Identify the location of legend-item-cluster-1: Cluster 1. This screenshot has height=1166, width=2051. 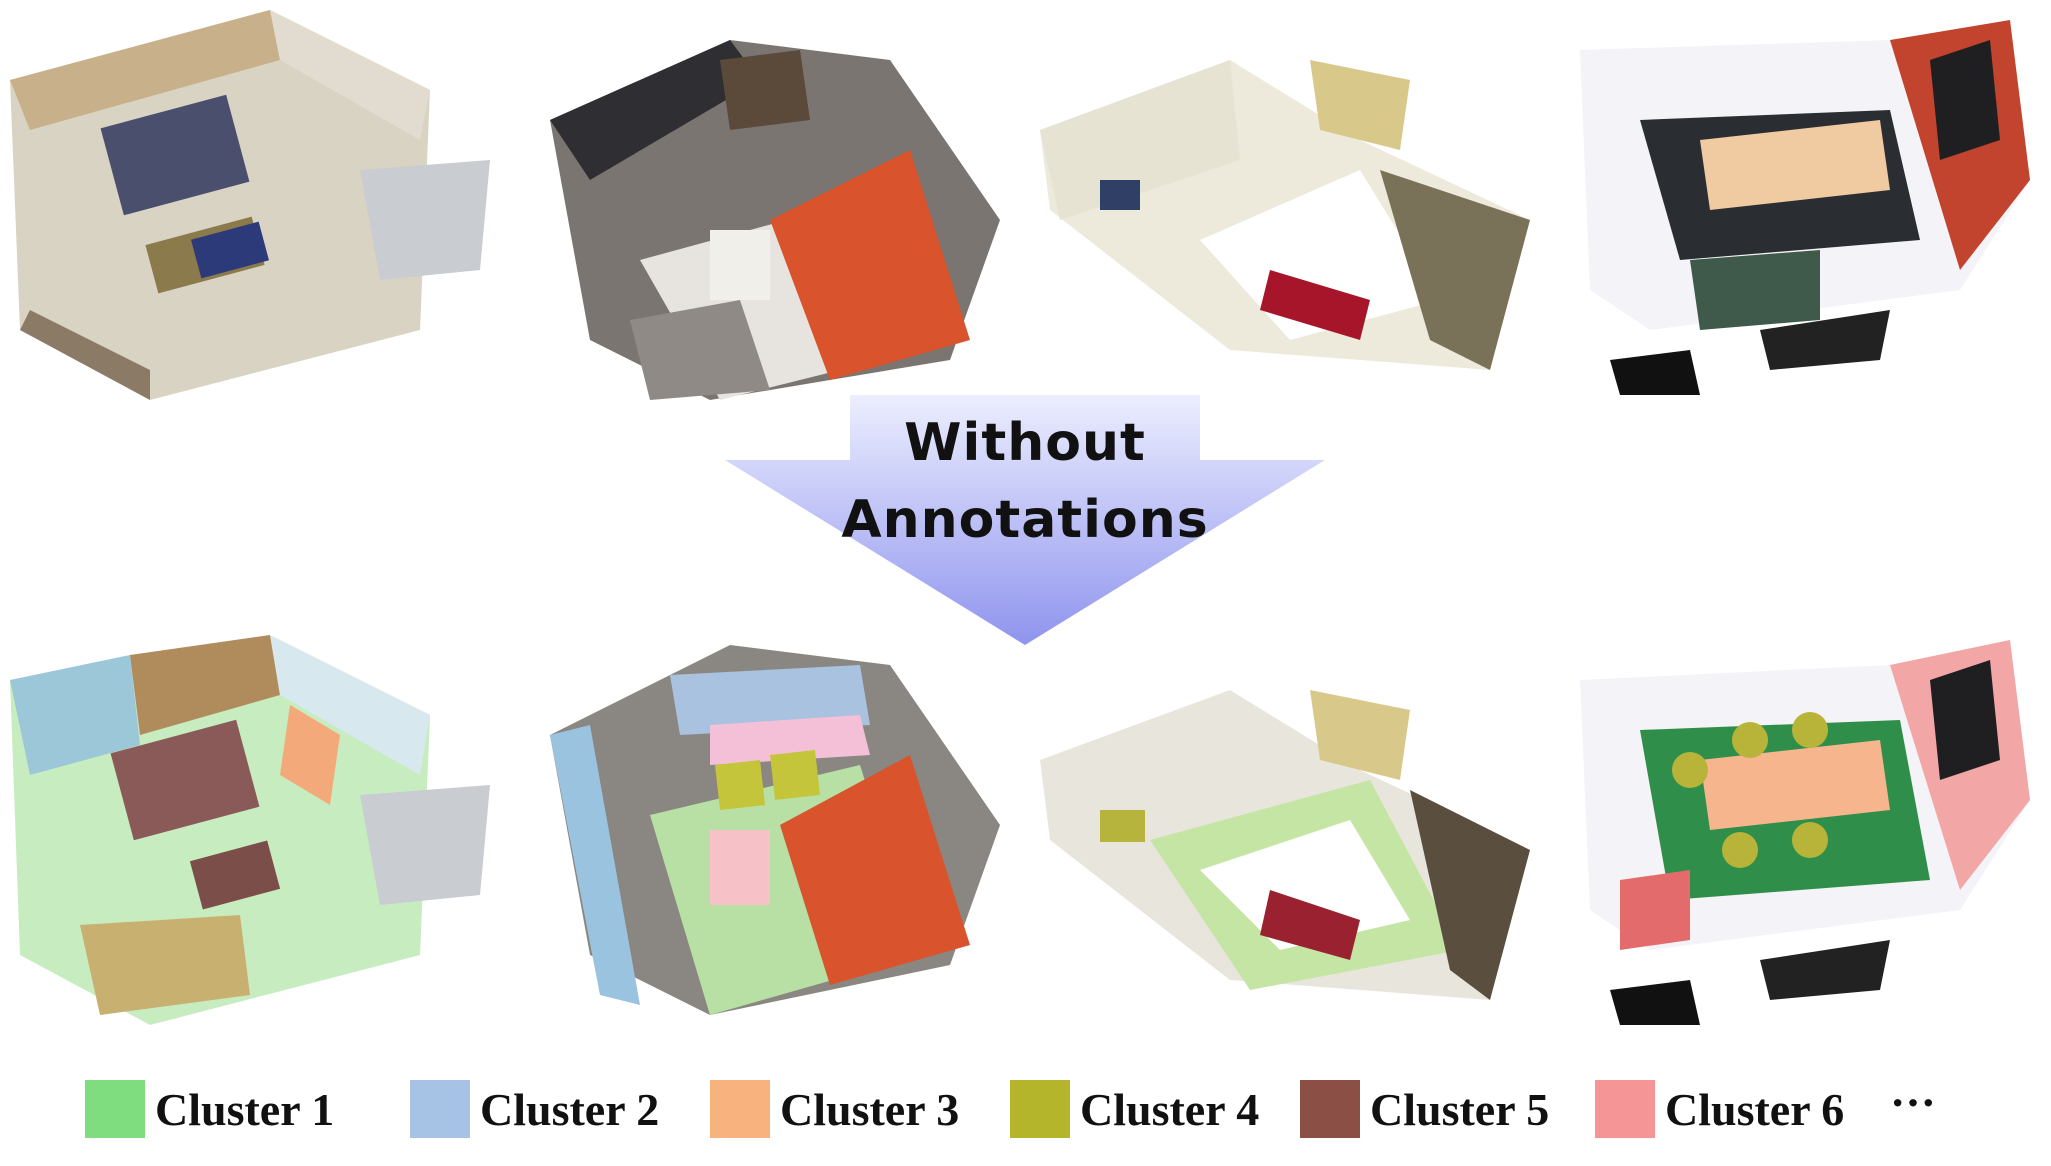
(209, 1109).